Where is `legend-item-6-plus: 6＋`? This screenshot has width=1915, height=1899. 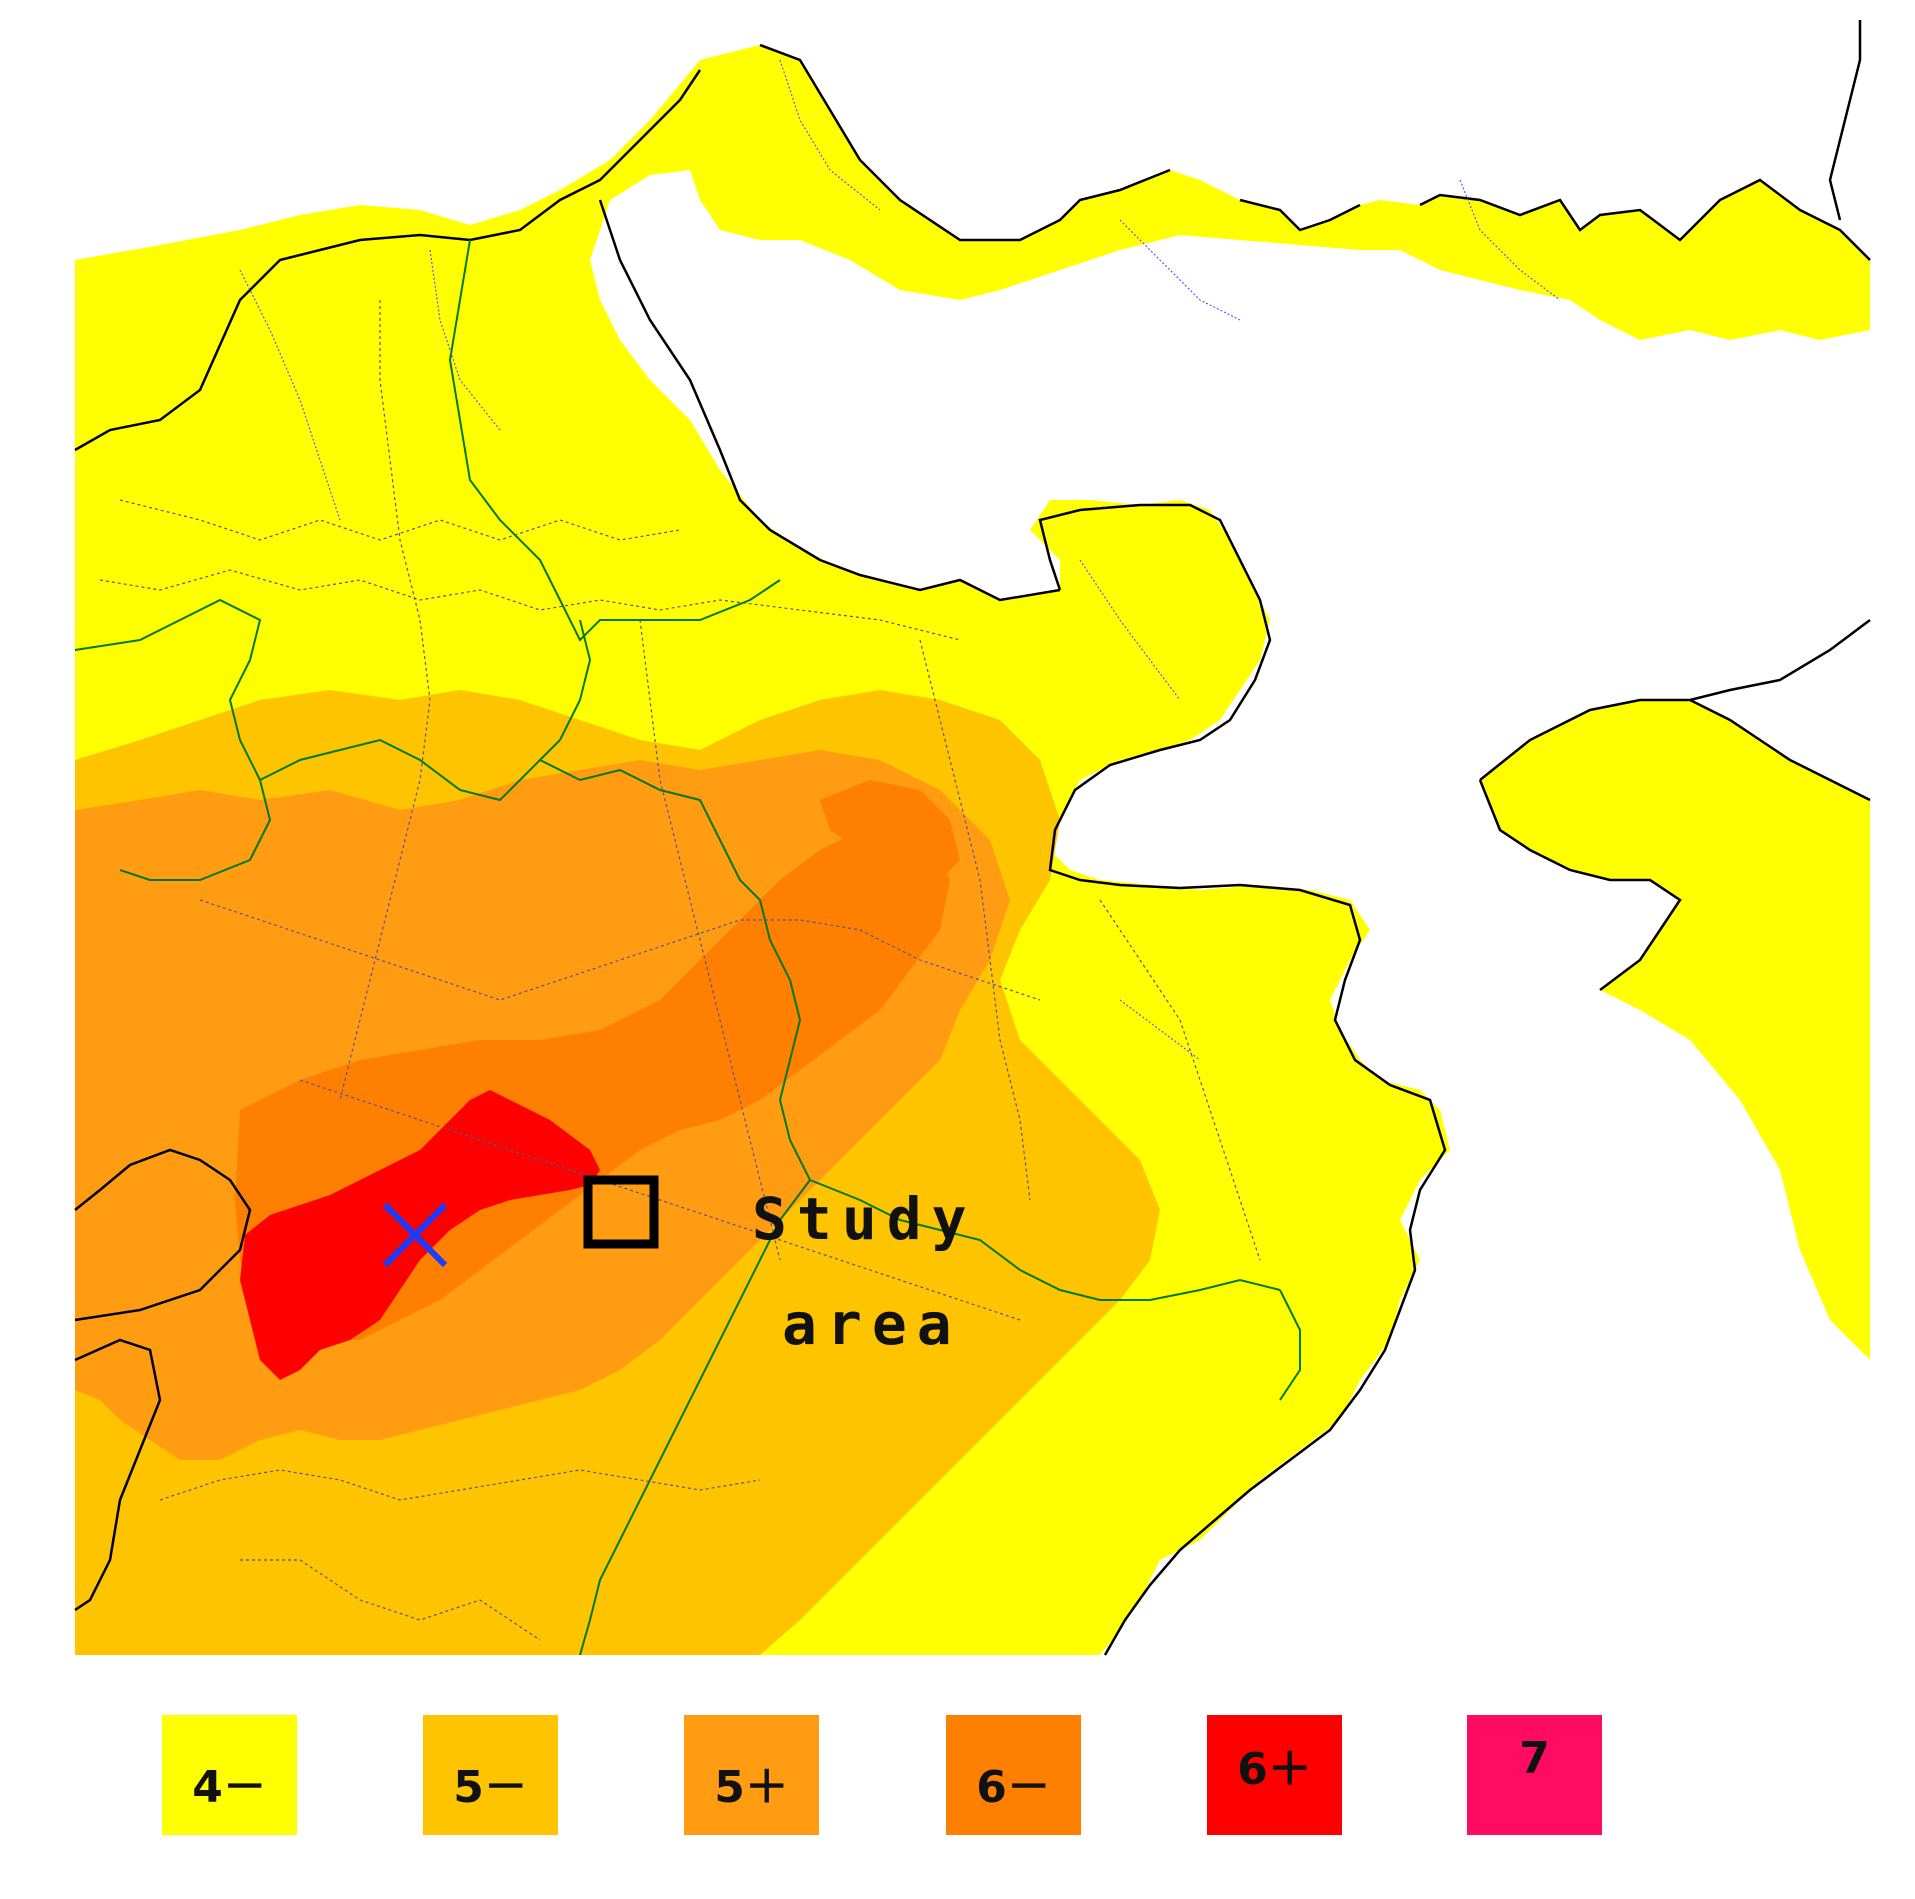 legend-item-6-plus: 6＋ is located at coordinates (1274, 1775).